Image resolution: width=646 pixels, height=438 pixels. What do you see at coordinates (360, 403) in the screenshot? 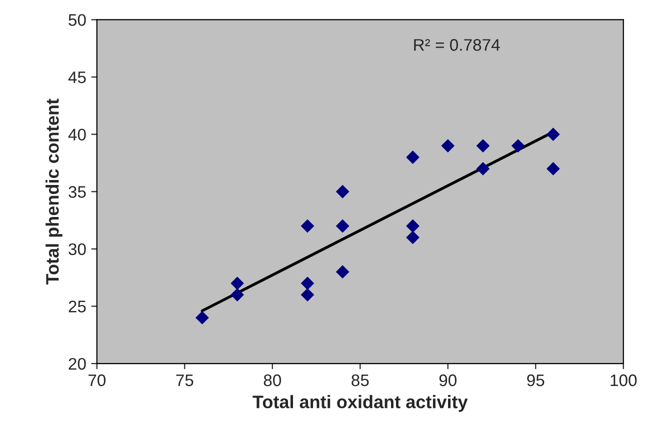
I see `x-axis-title: Total anti oxidant activity` at bounding box center [360, 403].